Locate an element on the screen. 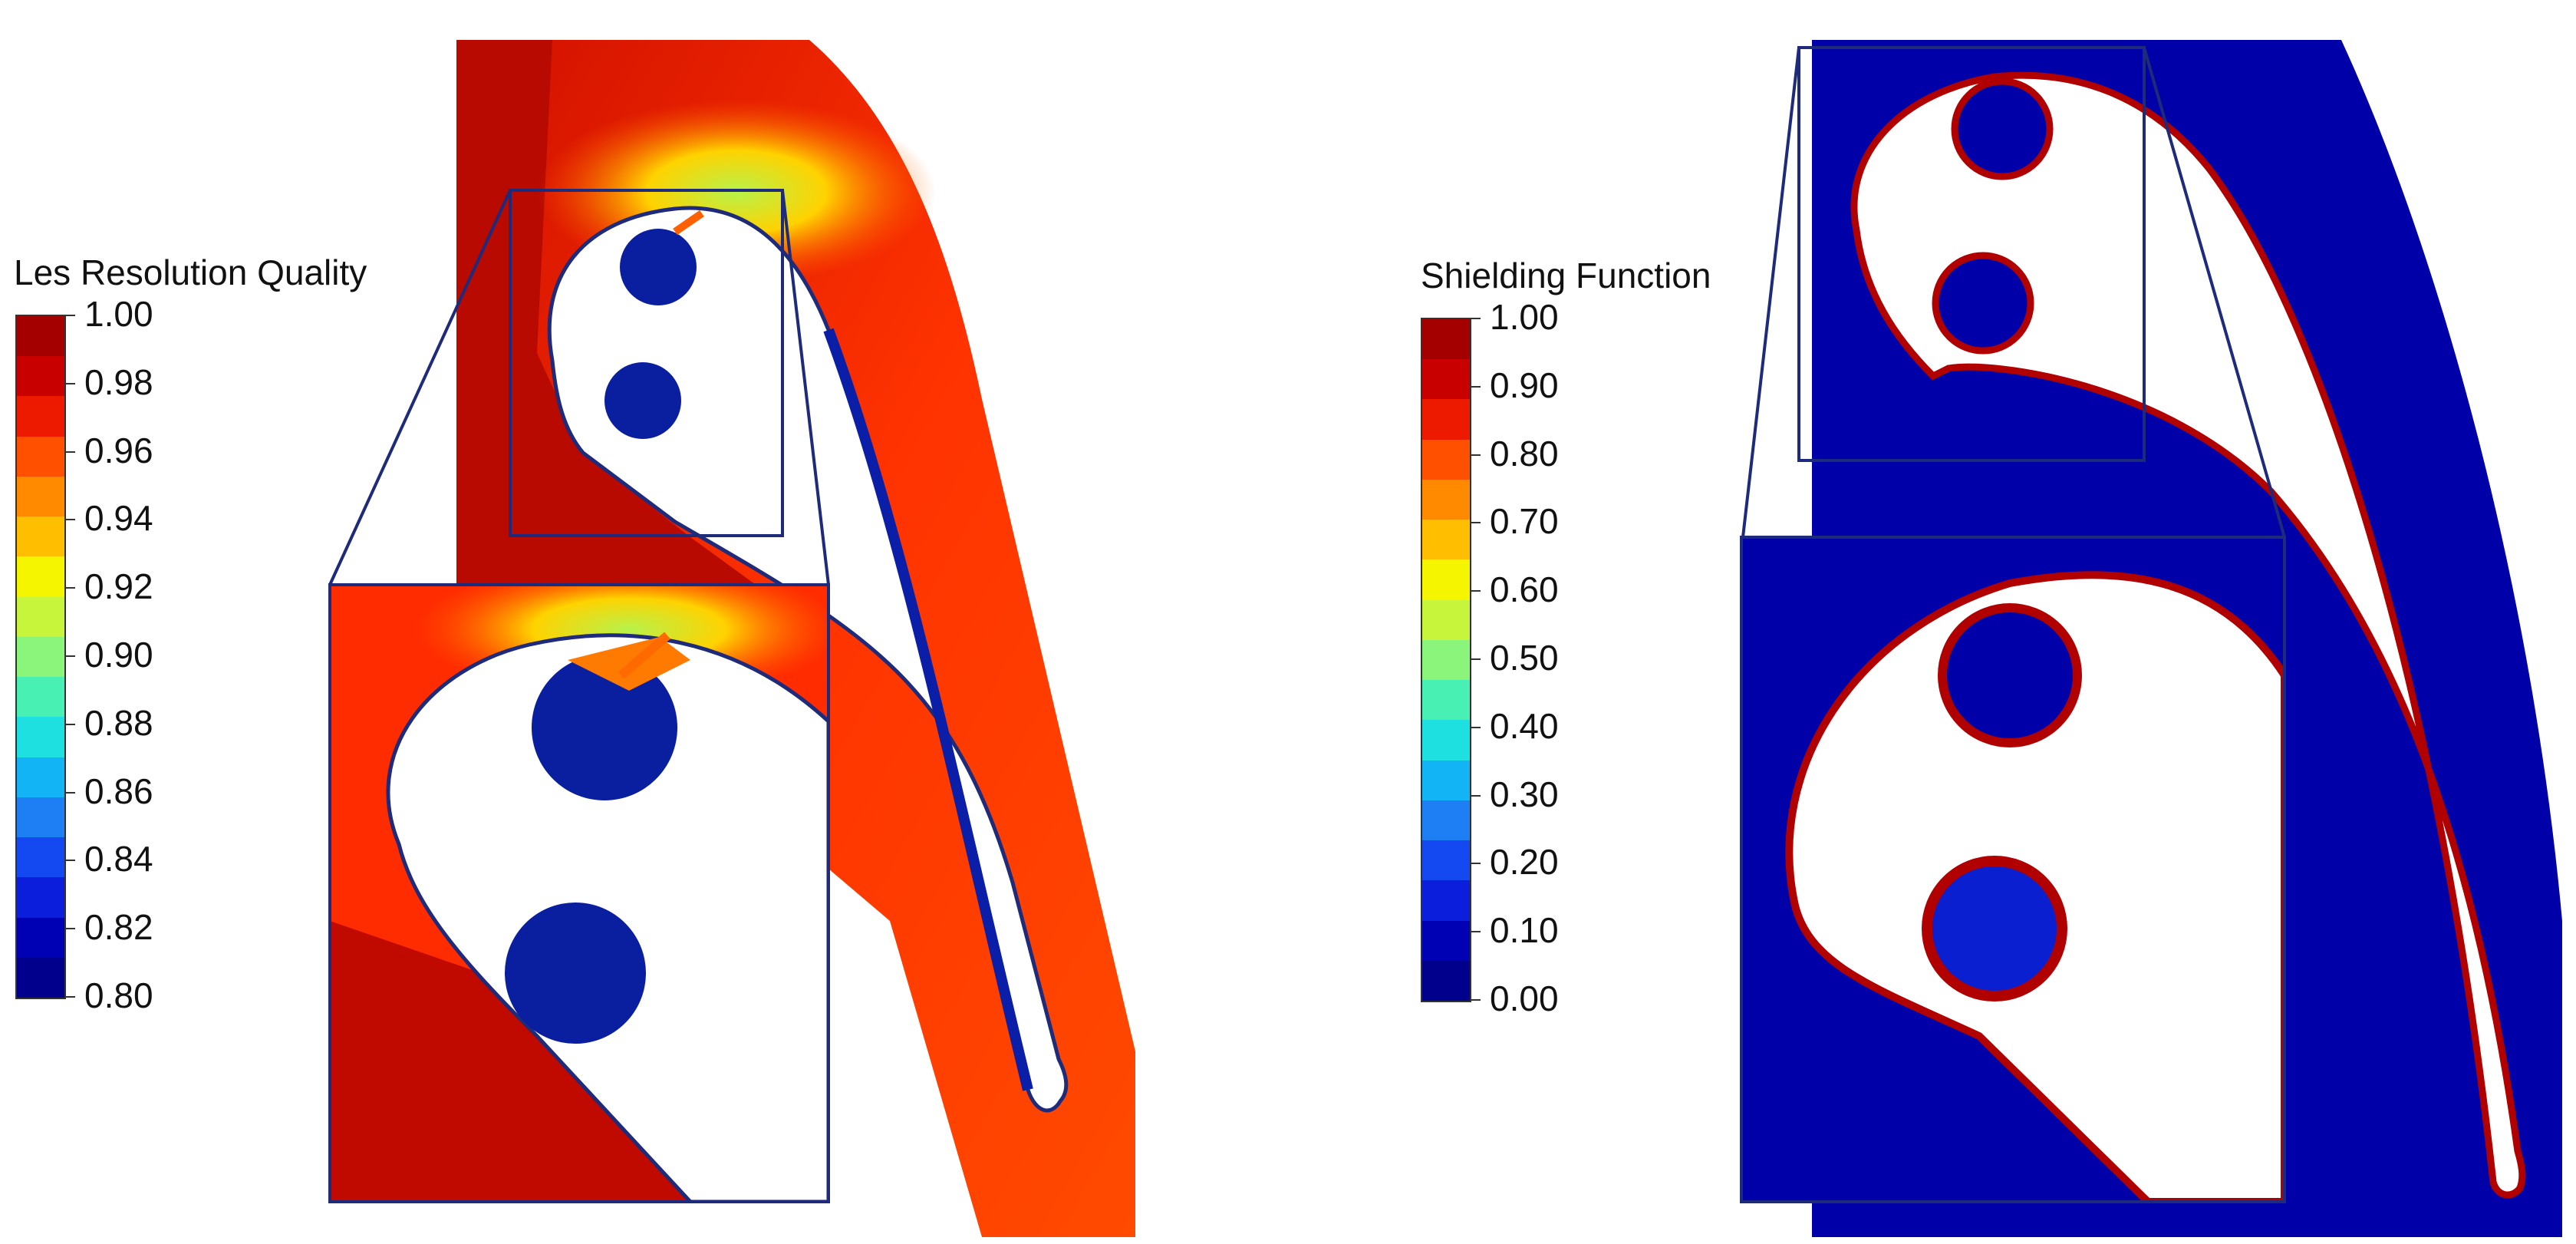 The width and height of the screenshot is (2576, 1244). left-suction-blue-strip is located at coordinates (928, 710).